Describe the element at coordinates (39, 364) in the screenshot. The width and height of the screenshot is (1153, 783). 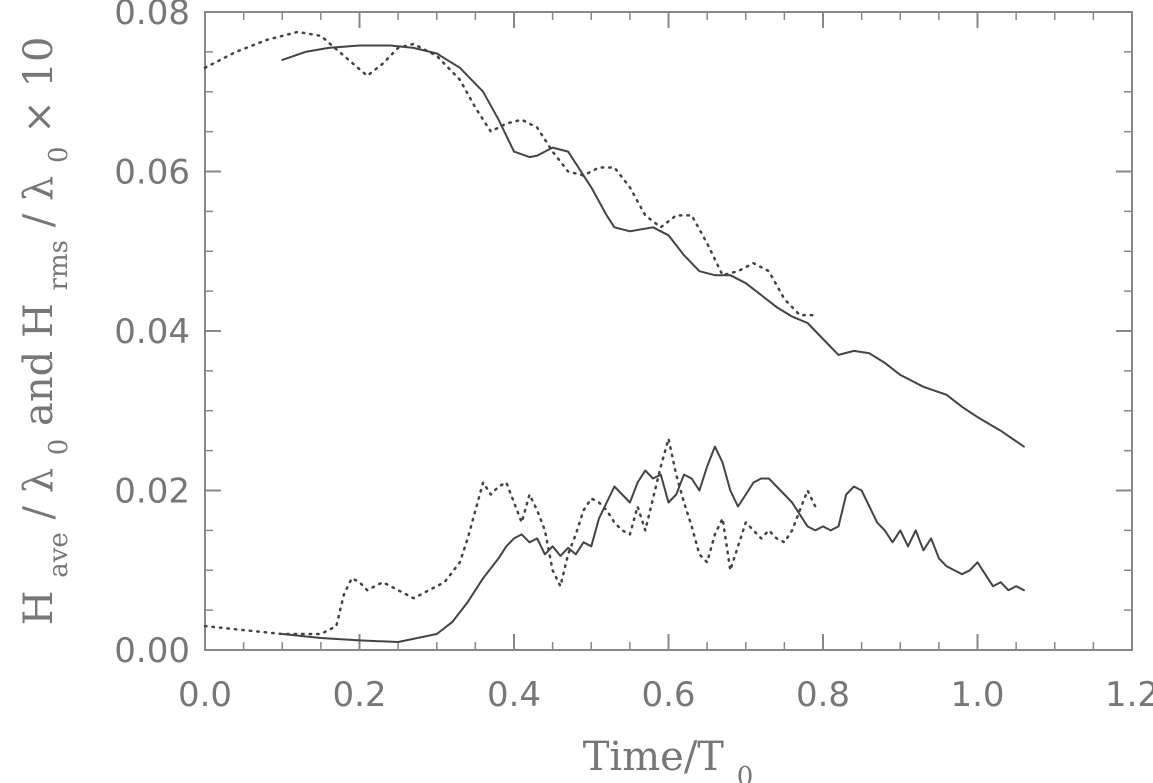
I see `y-title-and: and H` at that location.